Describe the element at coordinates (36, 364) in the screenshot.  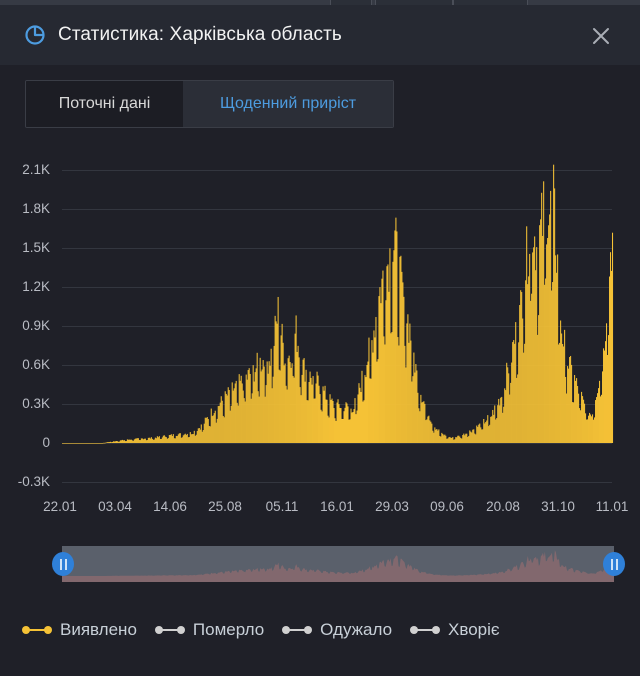
I see `y-axis-tick-label: 0.6K` at that location.